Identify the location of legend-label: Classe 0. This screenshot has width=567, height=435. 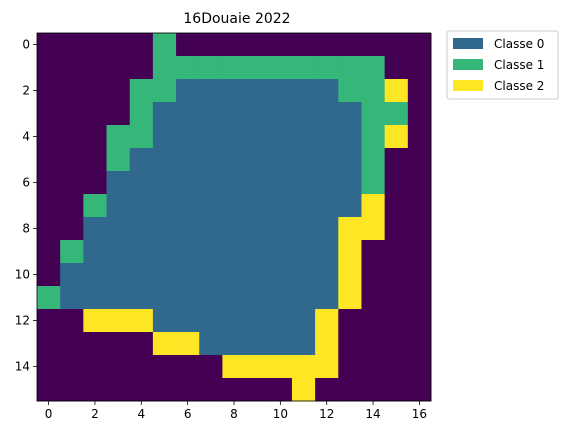
(519, 44).